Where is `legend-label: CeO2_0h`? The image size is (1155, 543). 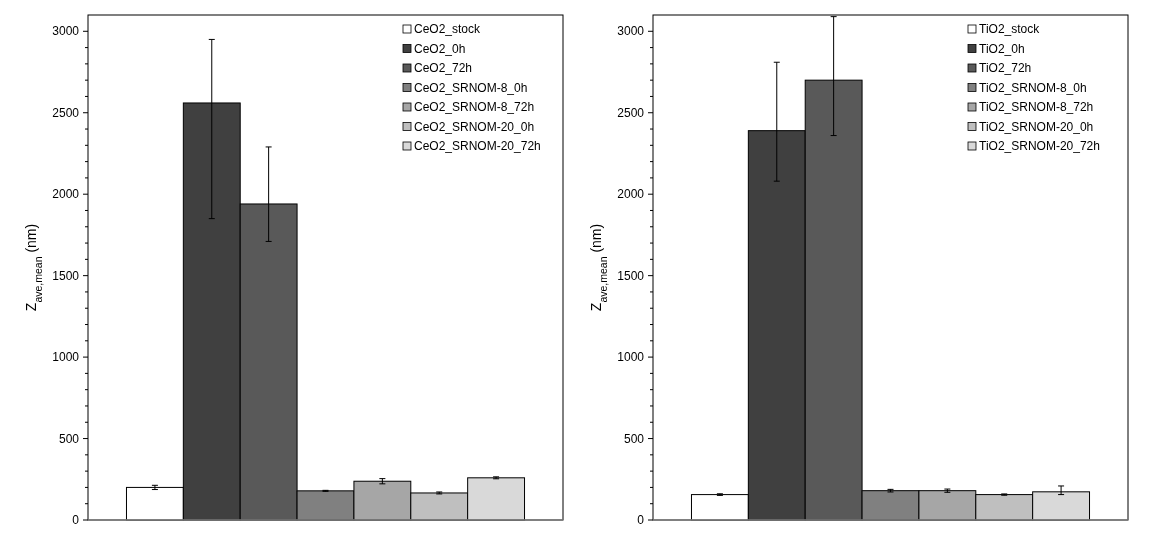 legend-label: CeO2_0h is located at coordinates (440, 48).